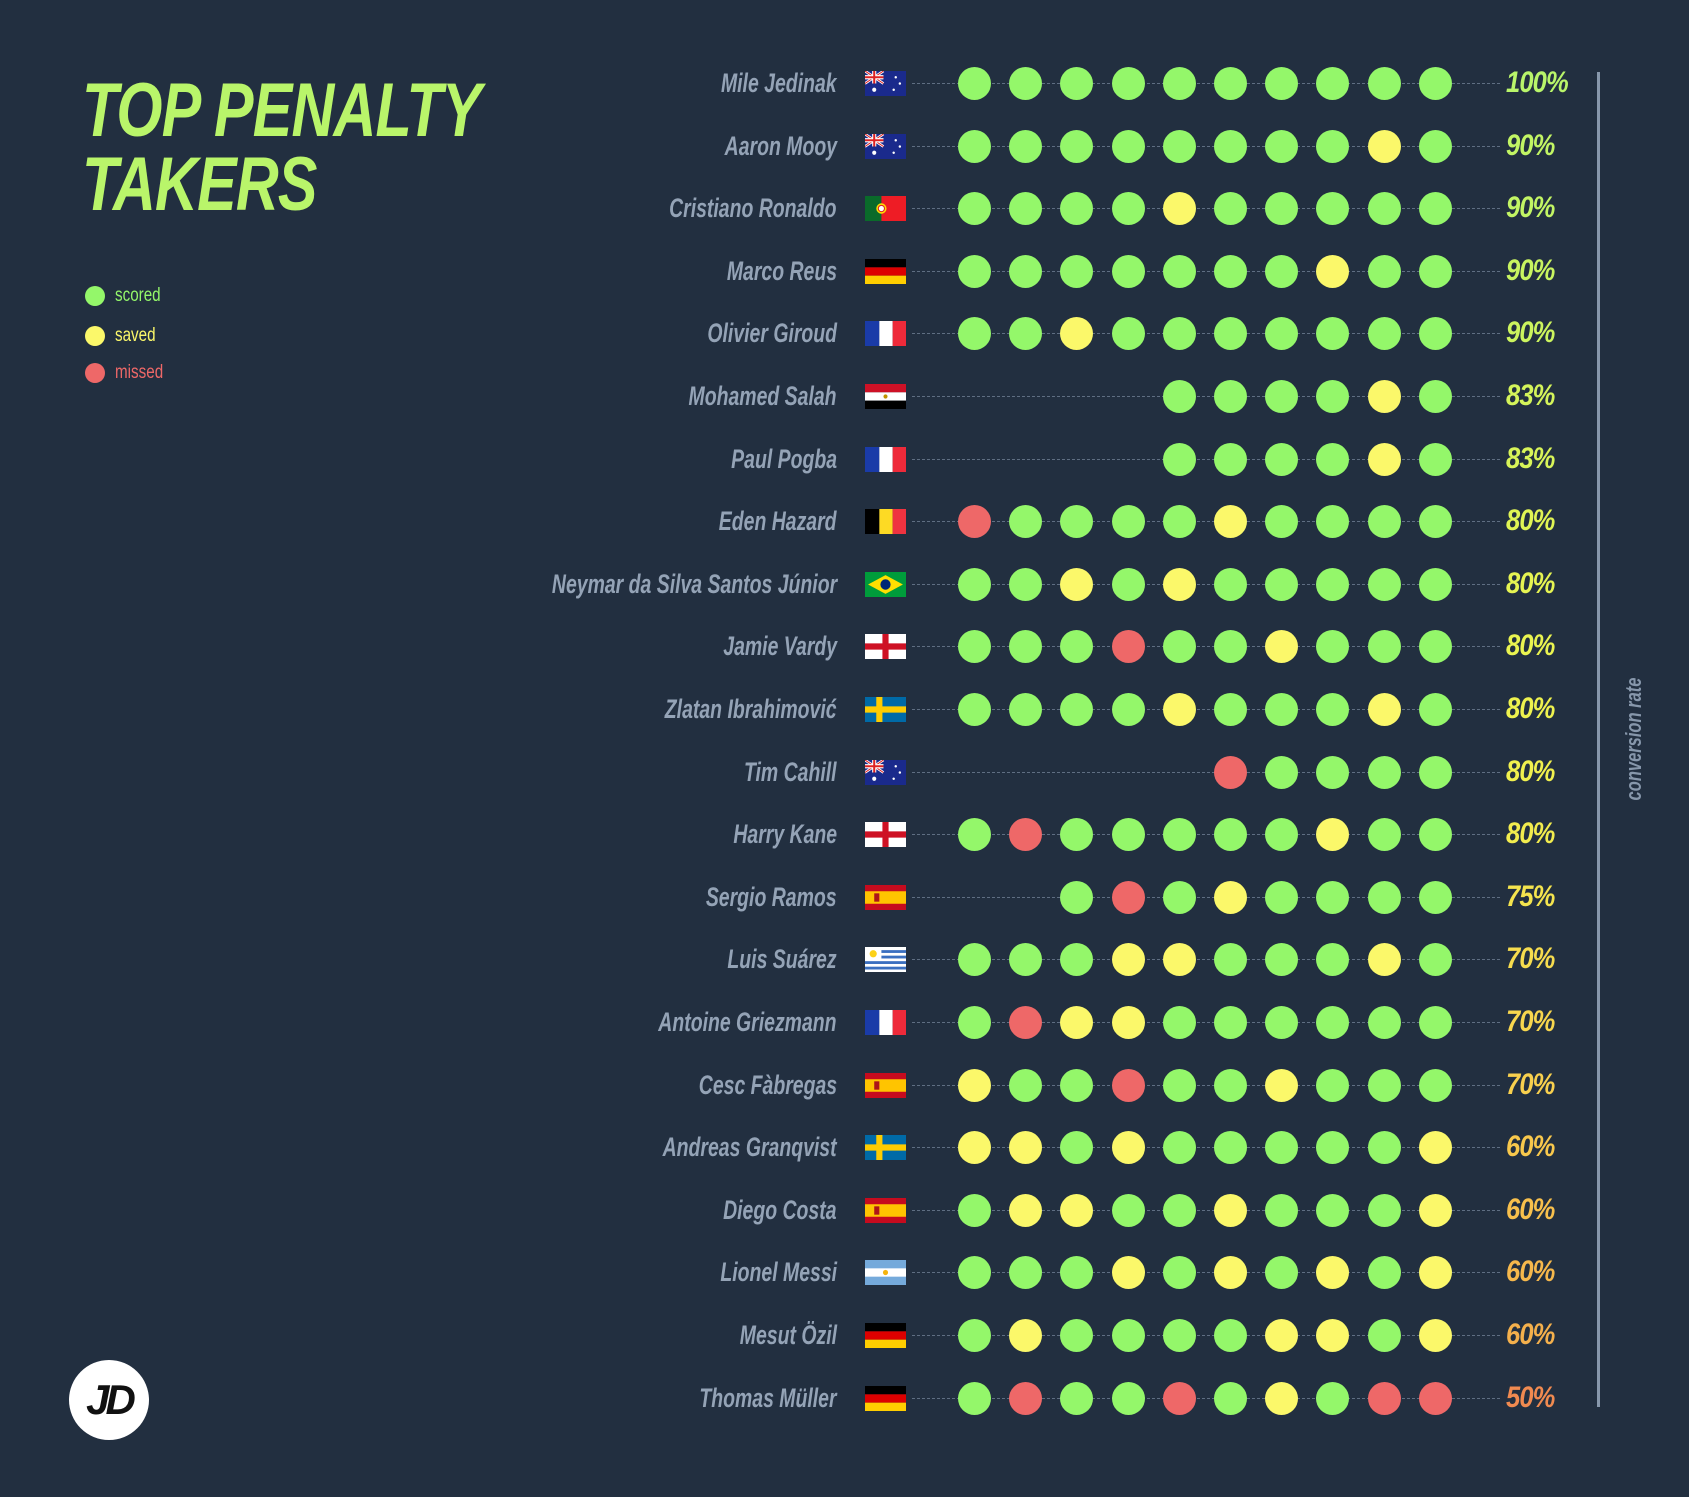 The image size is (1689, 1497). I want to click on ar-flag-icon, so click(885, 1273).